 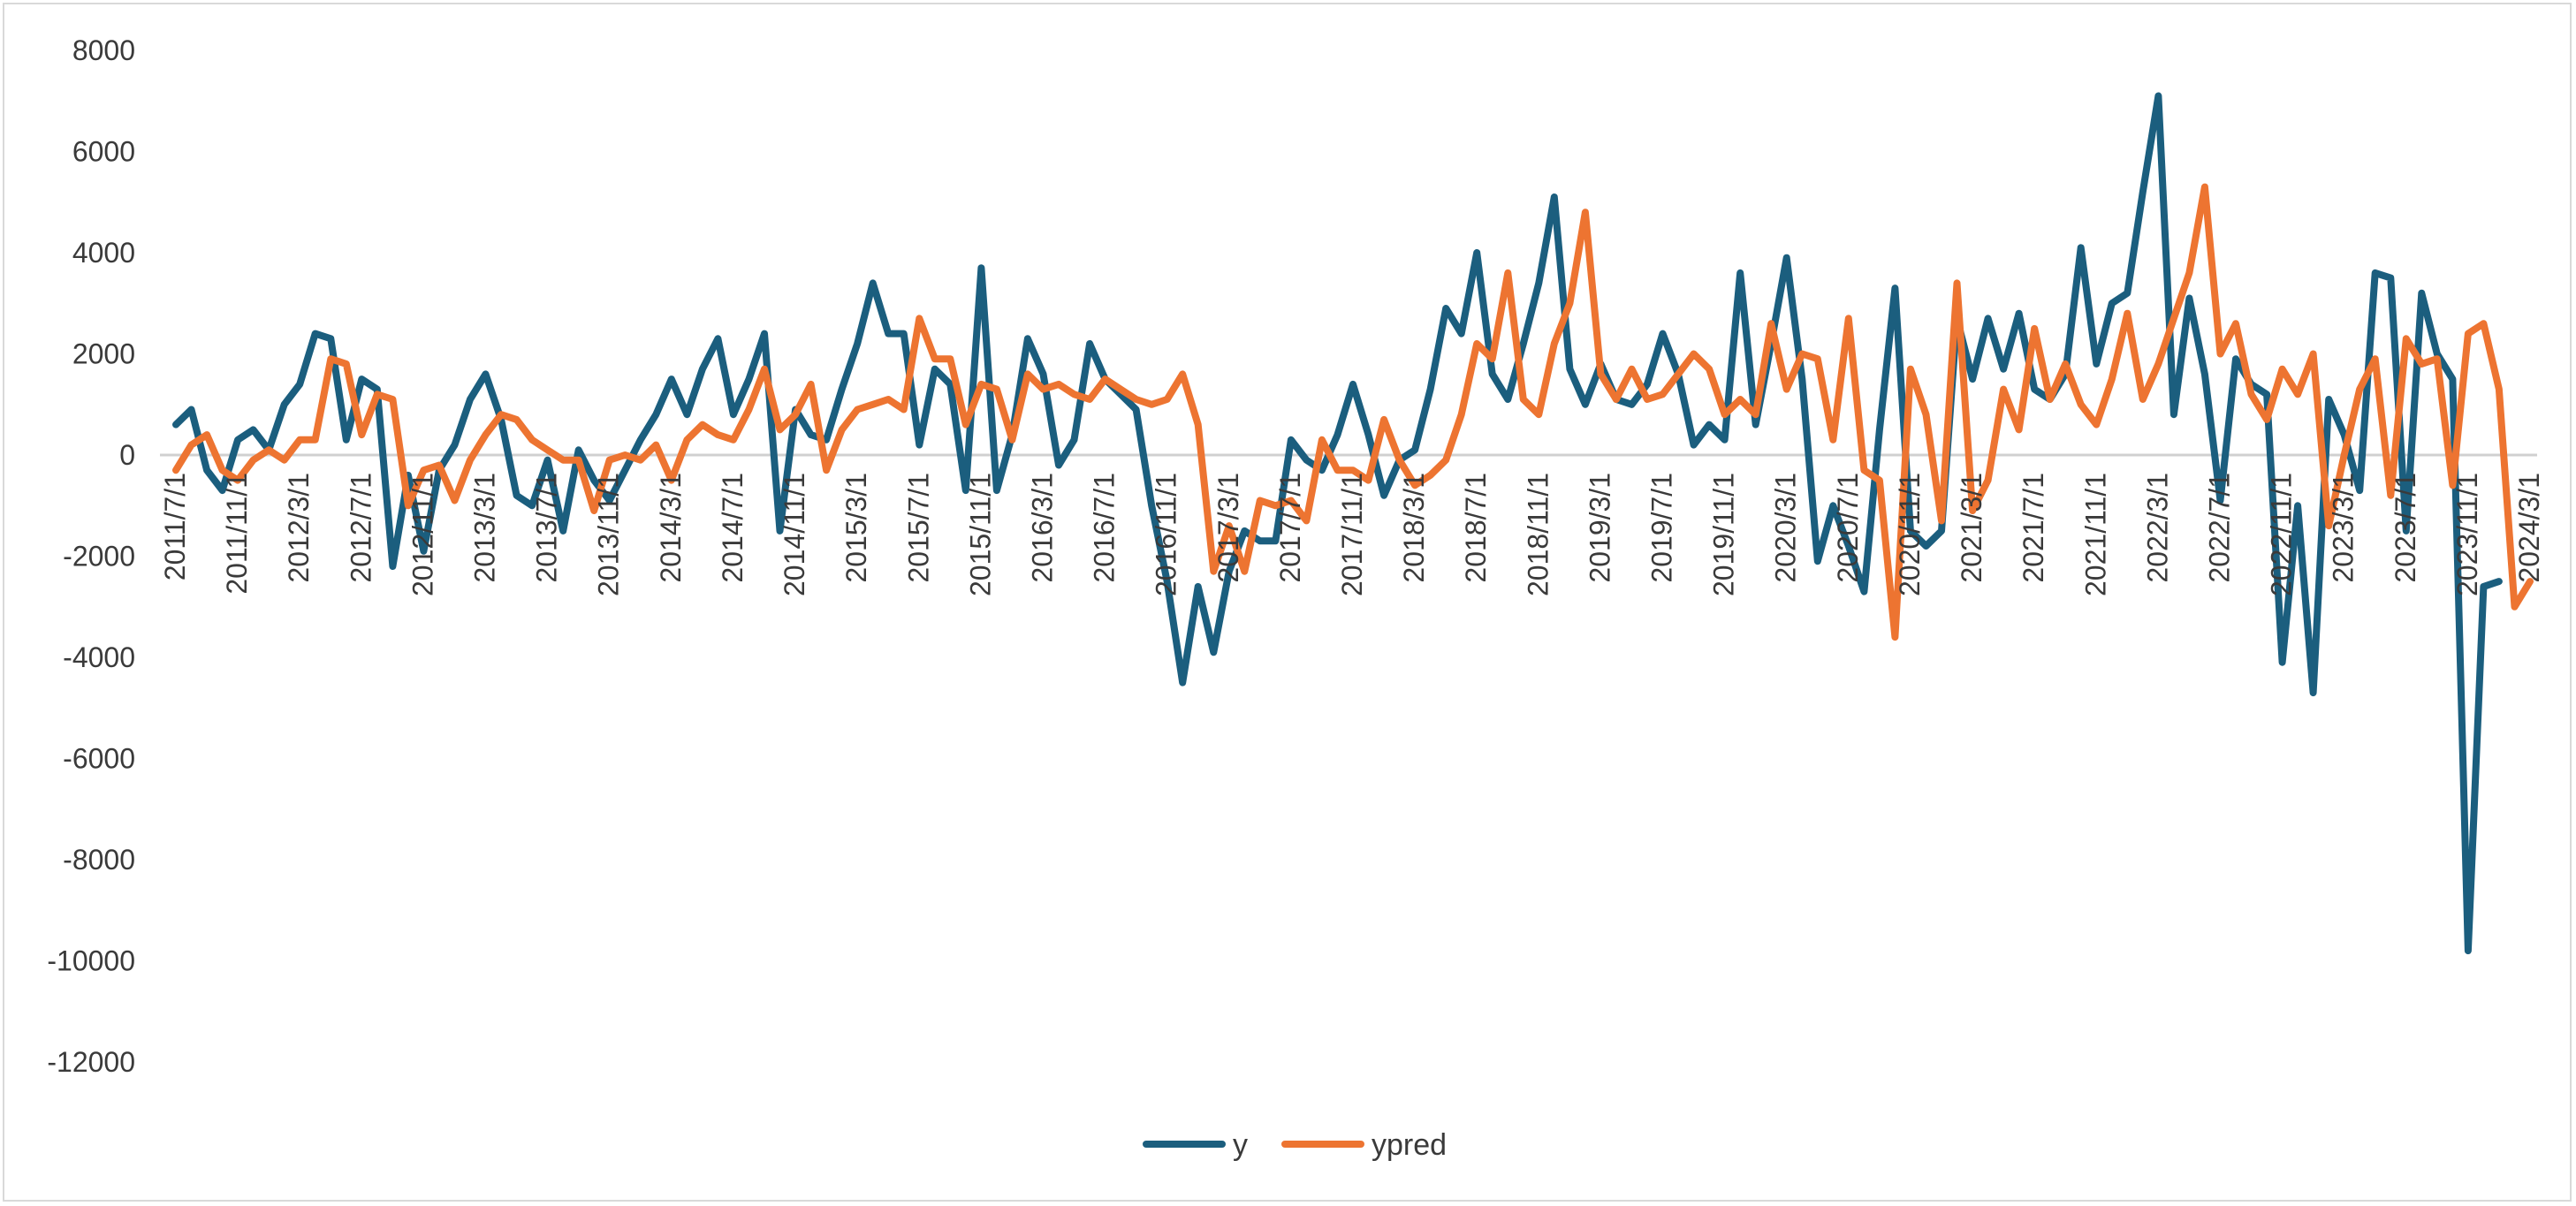 I want to click on y-tick-label: 6000, so click(x=103, y=152).